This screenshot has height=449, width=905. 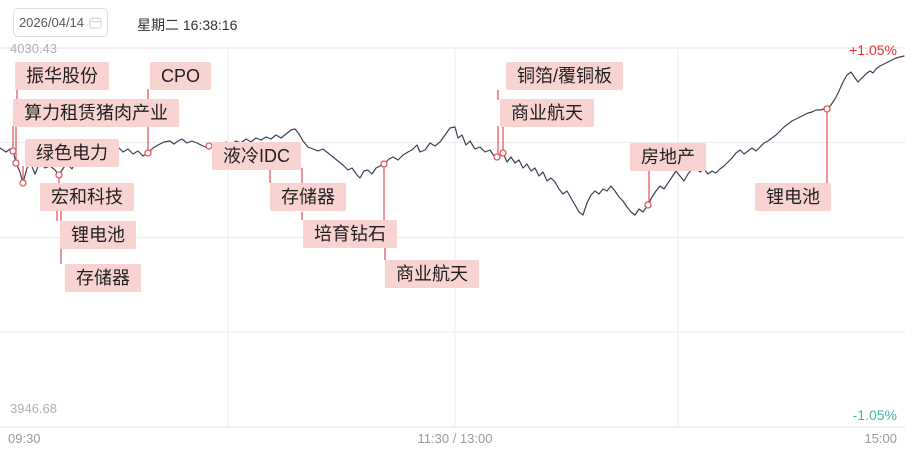 What do you see at coordinates (455, 438) in the screenshot?
I see `x-axis-noon-label: 11:30 / 13:00` at bounding box center [455, 438].